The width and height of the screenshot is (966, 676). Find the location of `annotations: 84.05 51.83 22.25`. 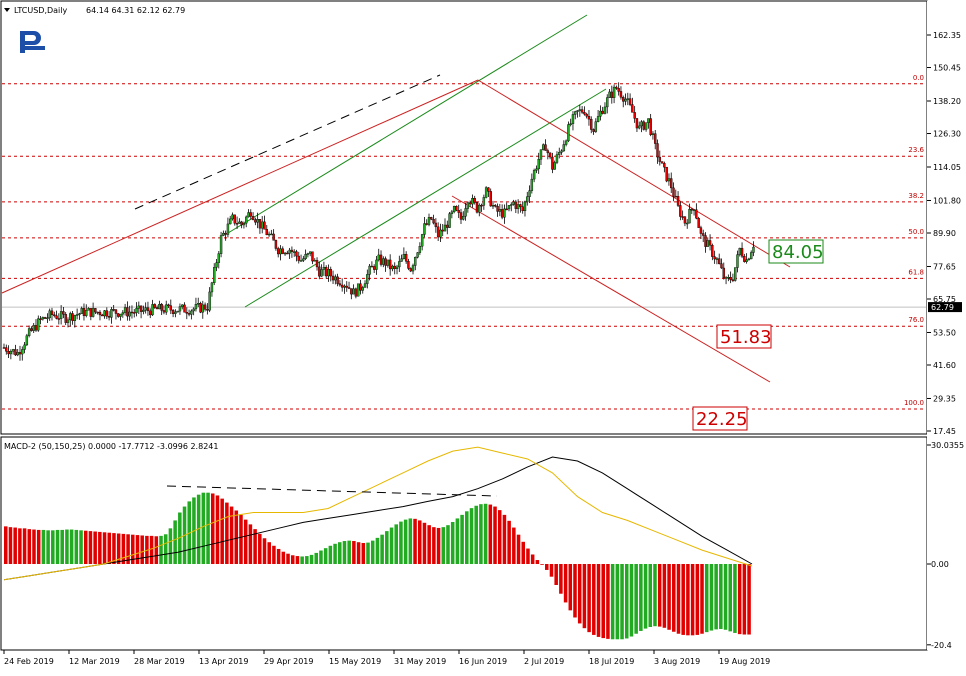

annotations: 84.05 51.83 22.25 is located at coordinates (758, 335).